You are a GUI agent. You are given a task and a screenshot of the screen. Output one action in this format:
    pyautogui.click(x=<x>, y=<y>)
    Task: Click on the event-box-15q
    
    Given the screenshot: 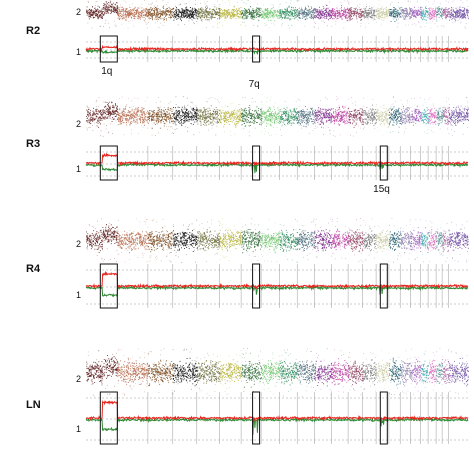 What is the action you would take?
    pyautogui.click(x=383, y=163)
    